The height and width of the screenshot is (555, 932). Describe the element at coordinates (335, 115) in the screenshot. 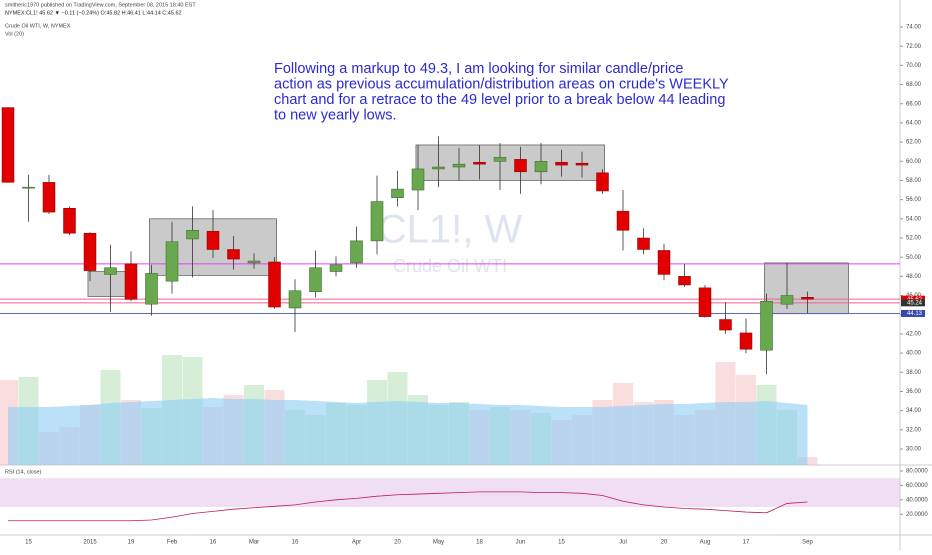

I see `annotation: to new yearly lows.` at that location.